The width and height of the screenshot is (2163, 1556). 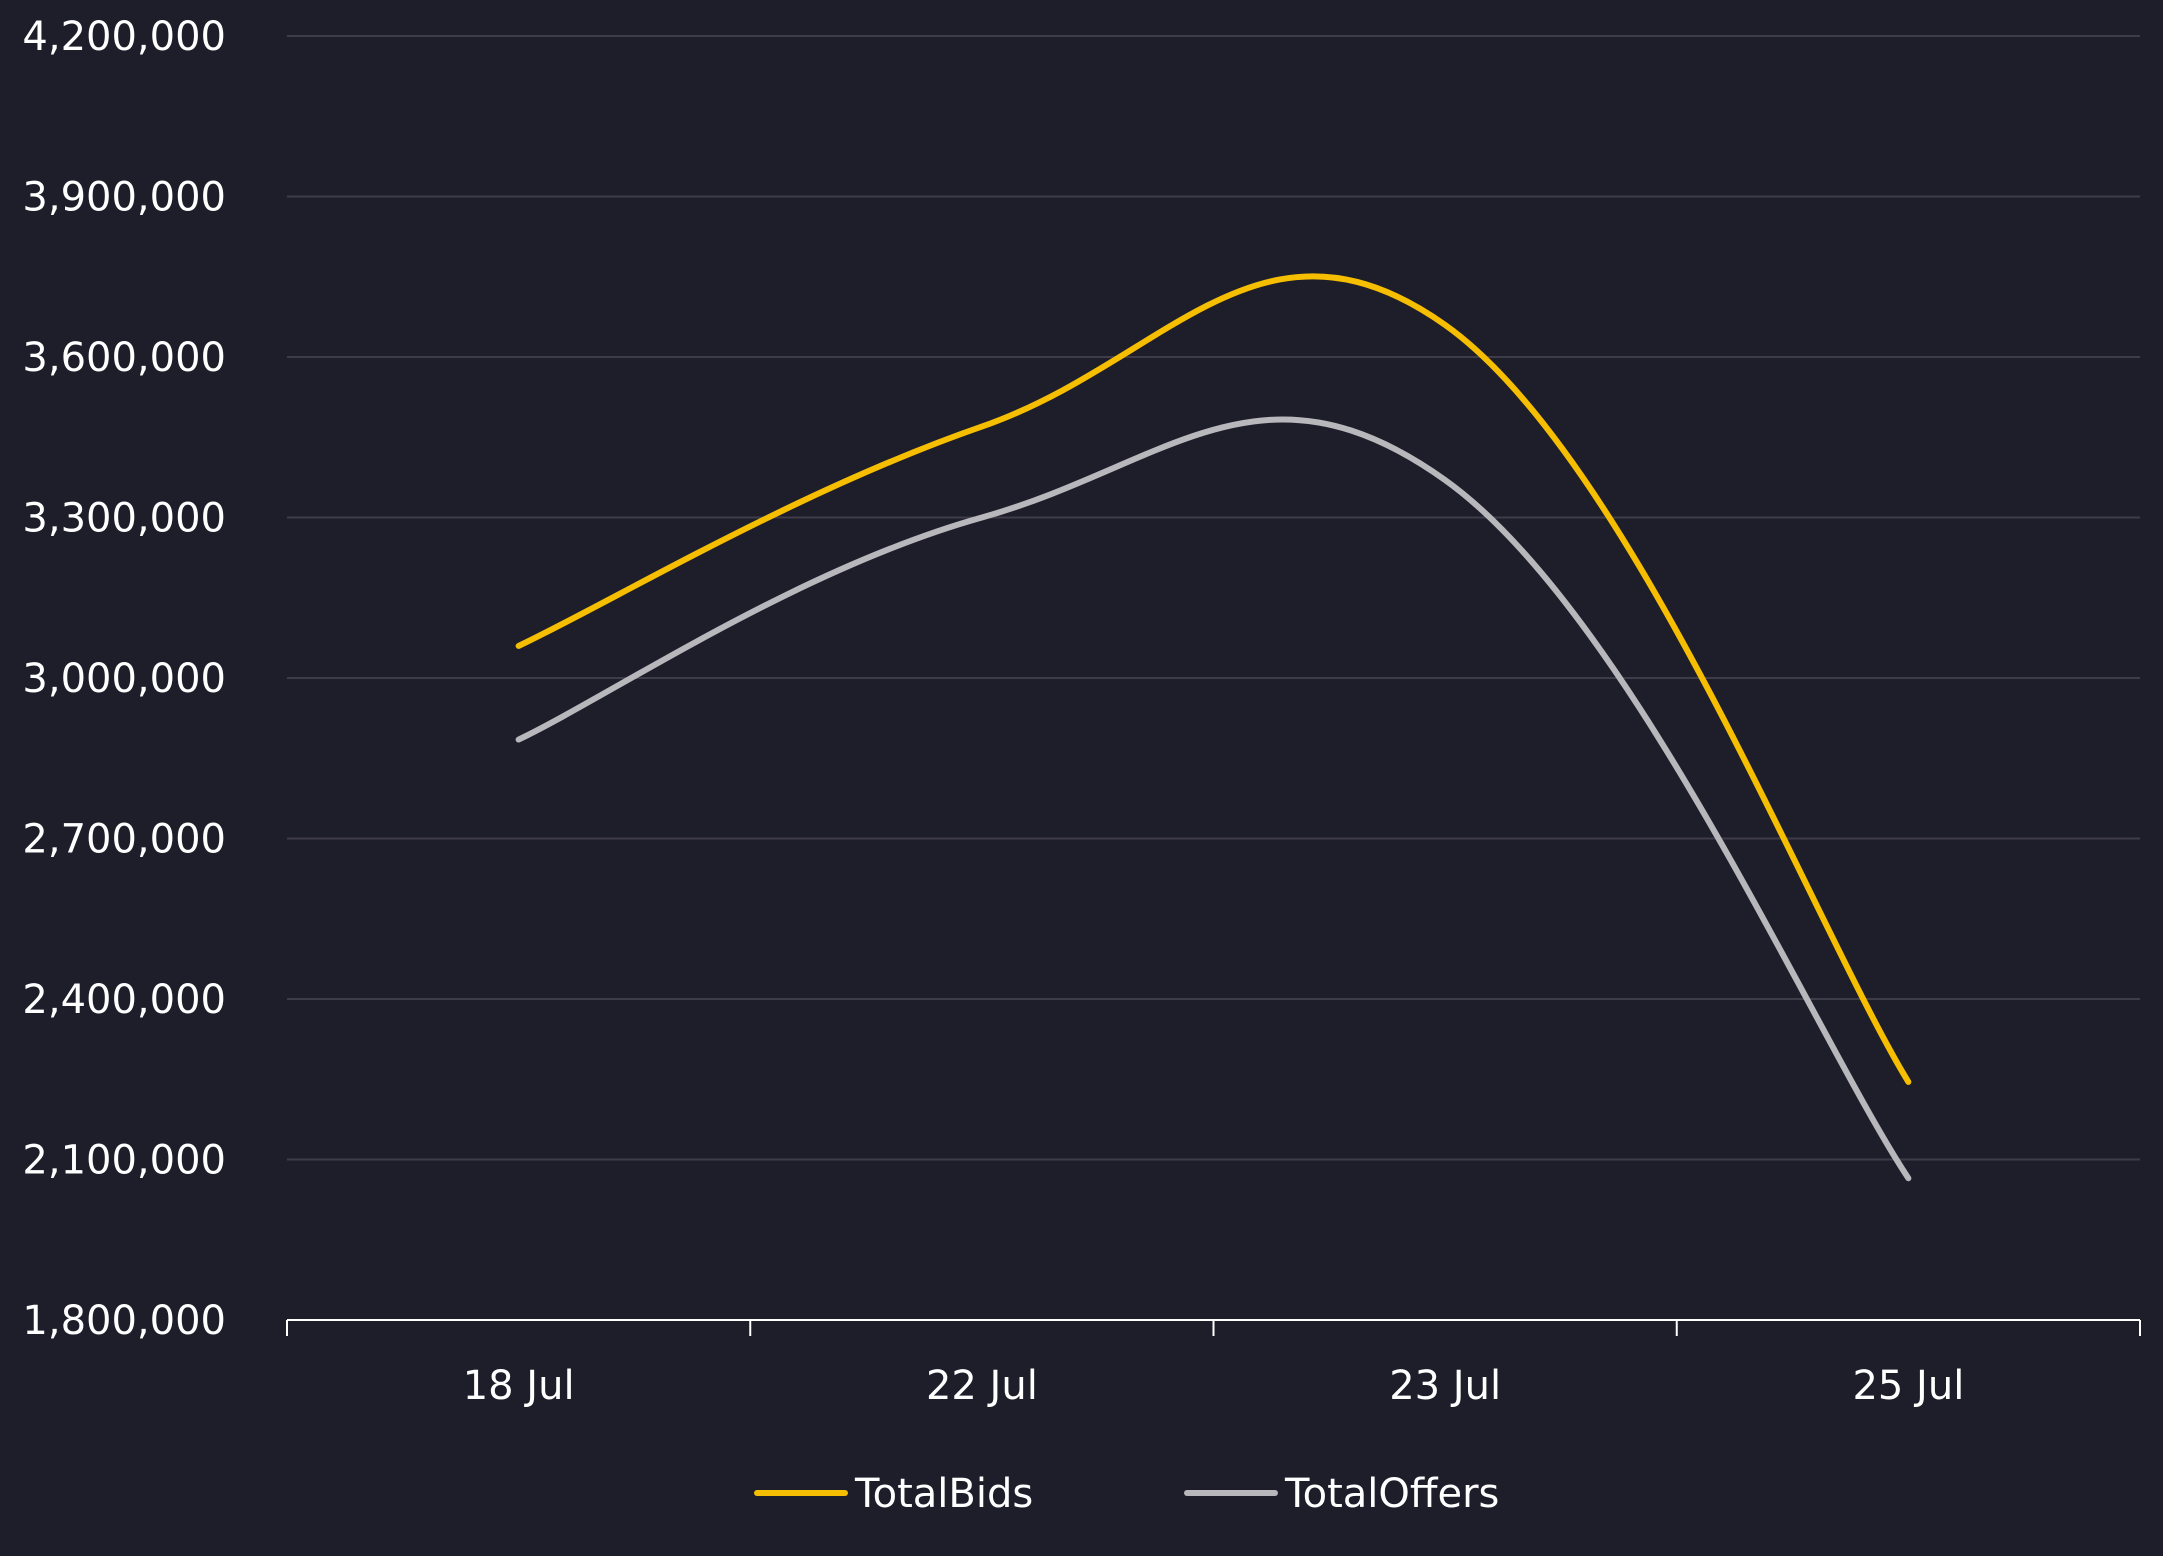 What do you see at coordinates (519, 1386) in the screenshot?
I see `x-tick-label: 18 Jul` at bounding box center [519, 1386].